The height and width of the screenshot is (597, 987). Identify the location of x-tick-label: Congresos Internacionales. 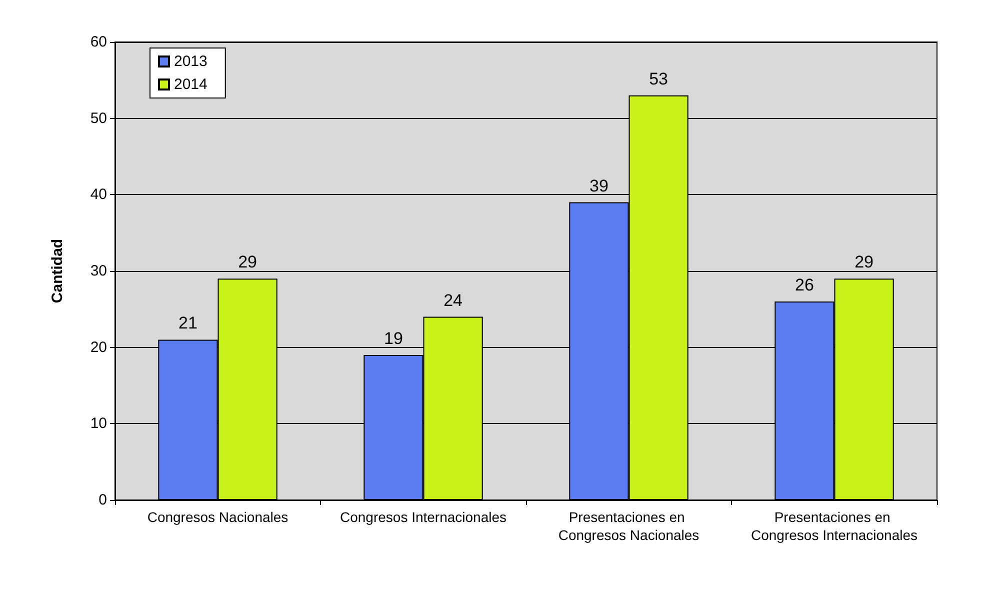
(423, 517).